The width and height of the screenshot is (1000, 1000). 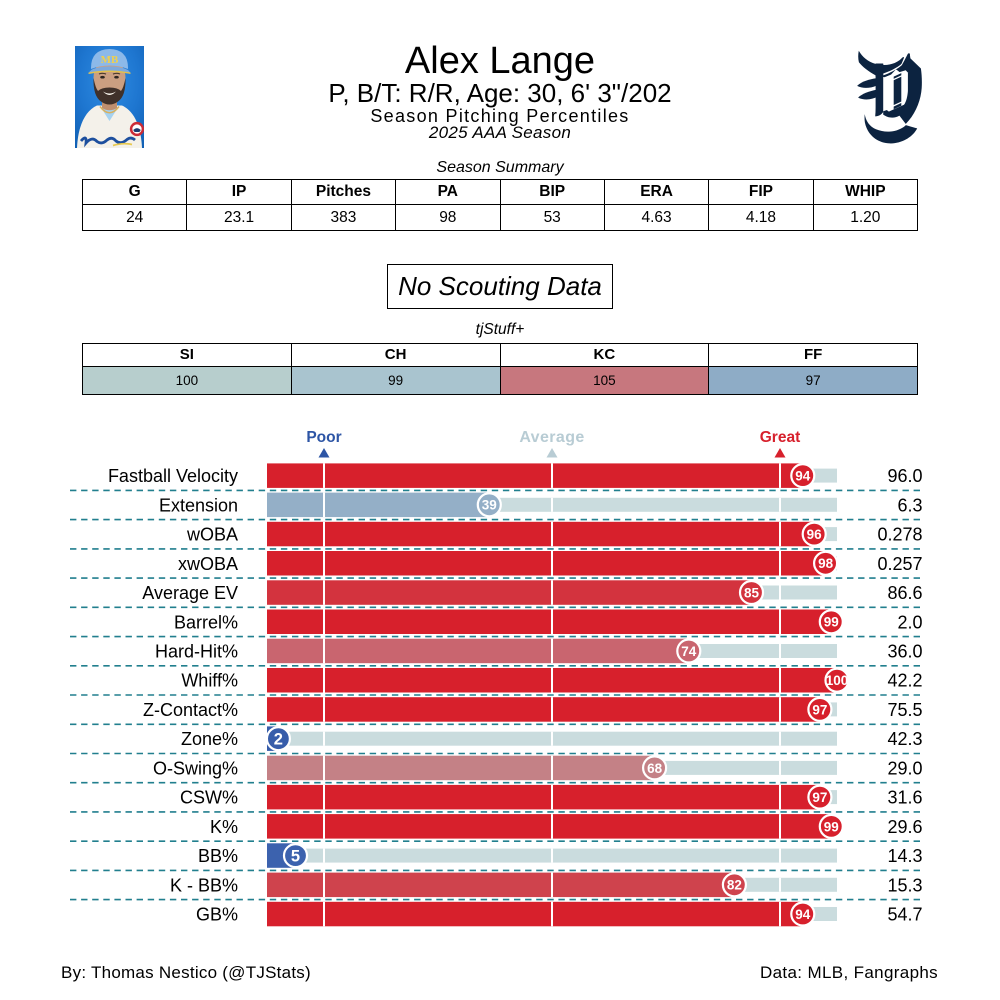 I want to click on svg-text: 2.0, so click(x=909, y=622).